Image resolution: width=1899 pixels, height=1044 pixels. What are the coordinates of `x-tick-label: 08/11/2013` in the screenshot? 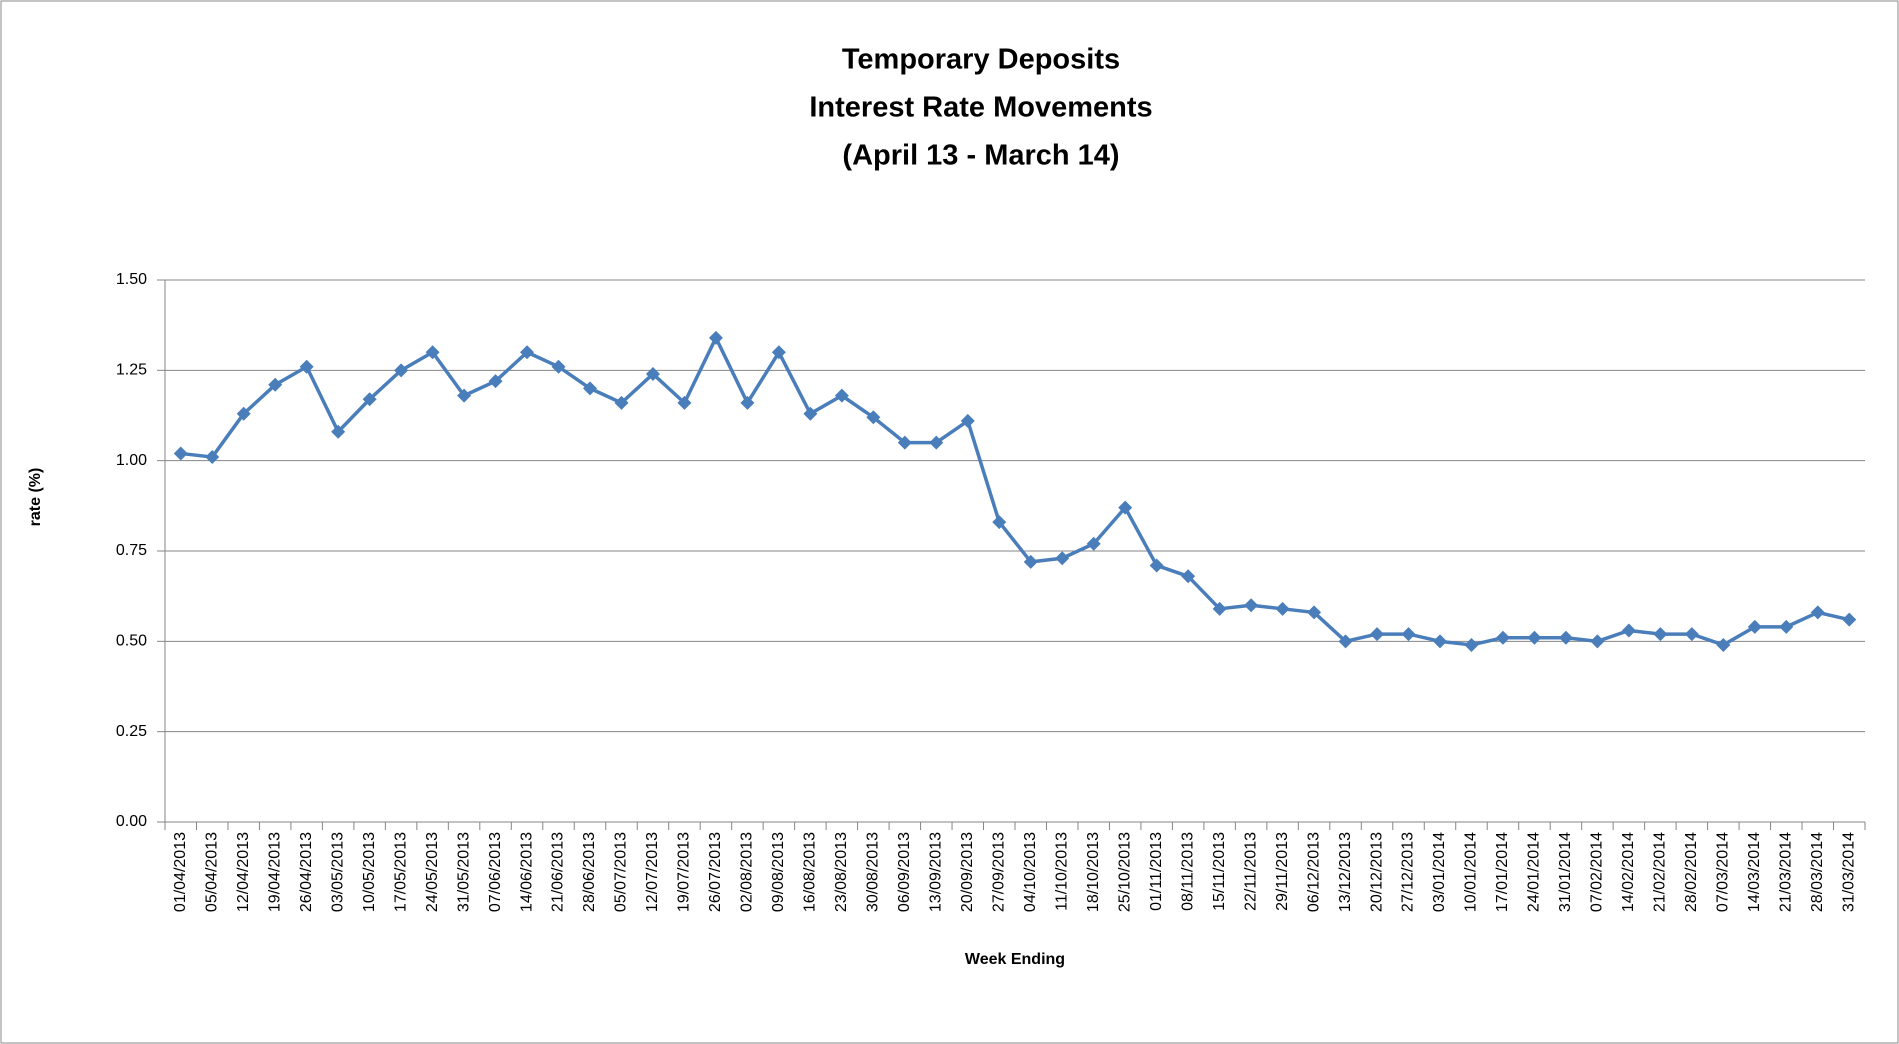 It's located at (1187, 871).